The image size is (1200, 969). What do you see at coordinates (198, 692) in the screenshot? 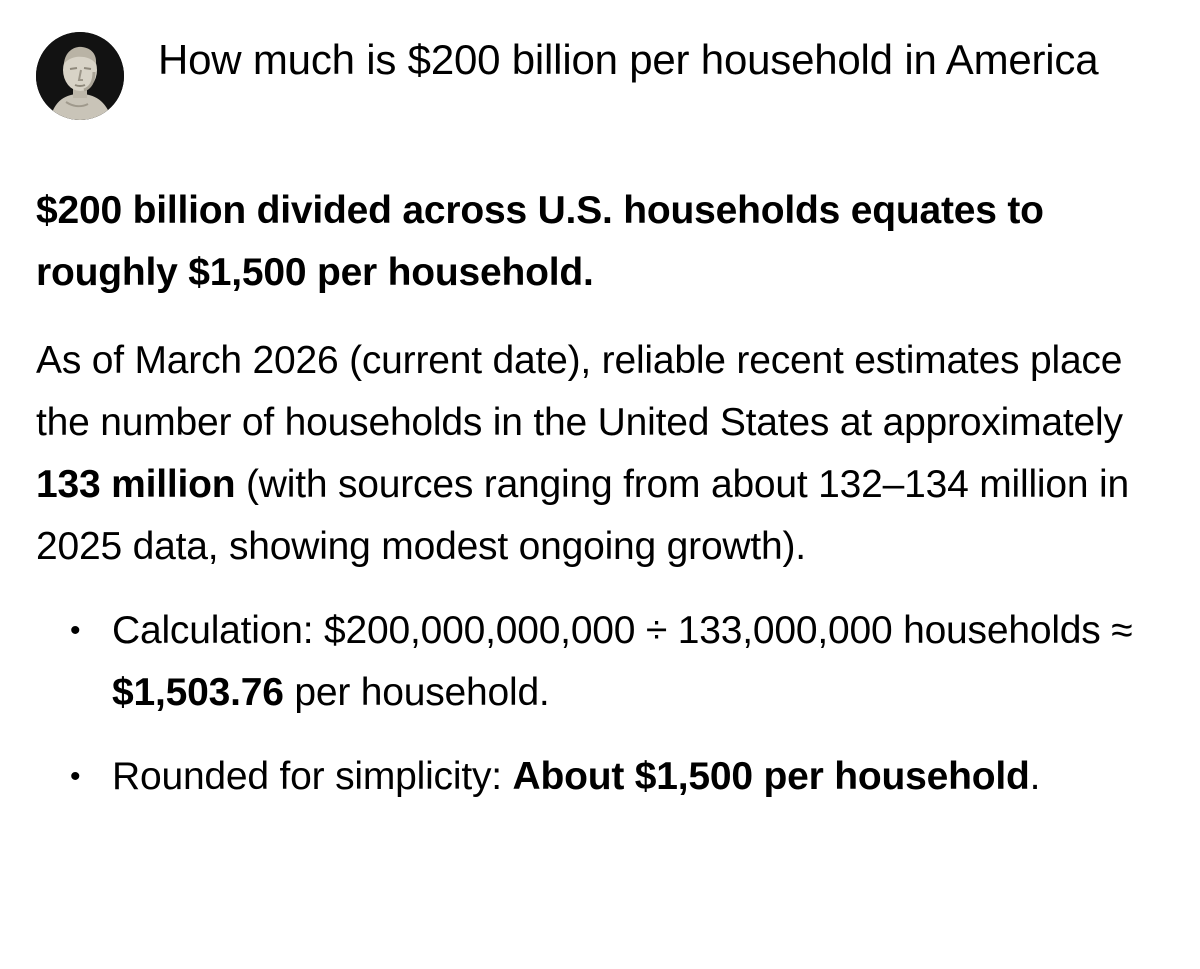
I see `bullet-highlight: $1,503.76` at bounding box center [198, 692].